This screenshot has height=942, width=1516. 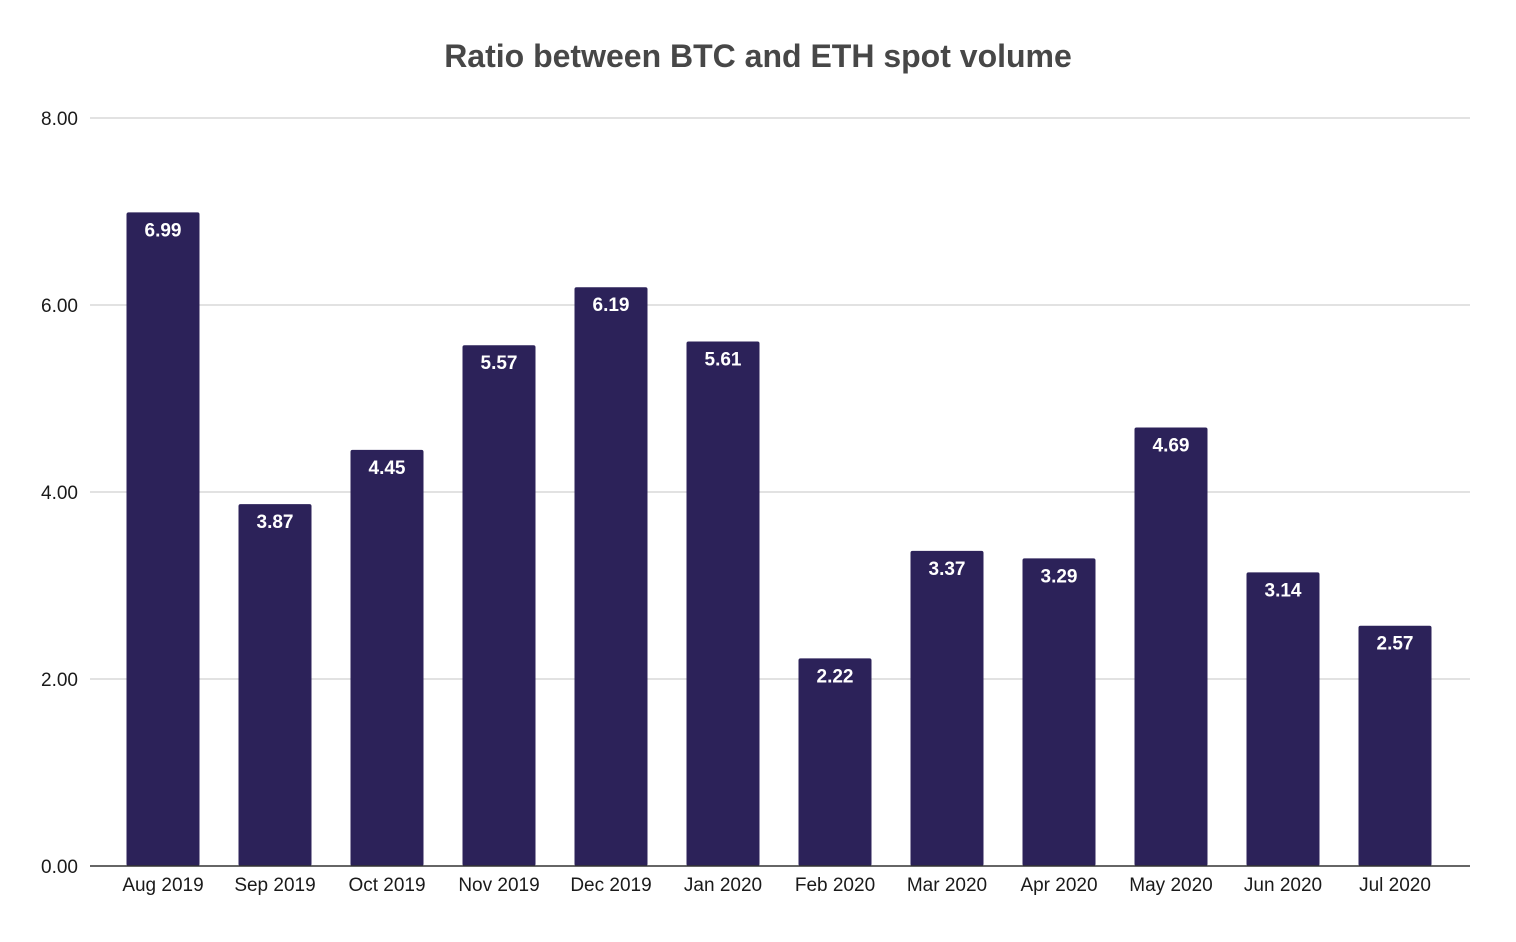 I want to click on data-label: 3.29, so click(x=1059, y=576).